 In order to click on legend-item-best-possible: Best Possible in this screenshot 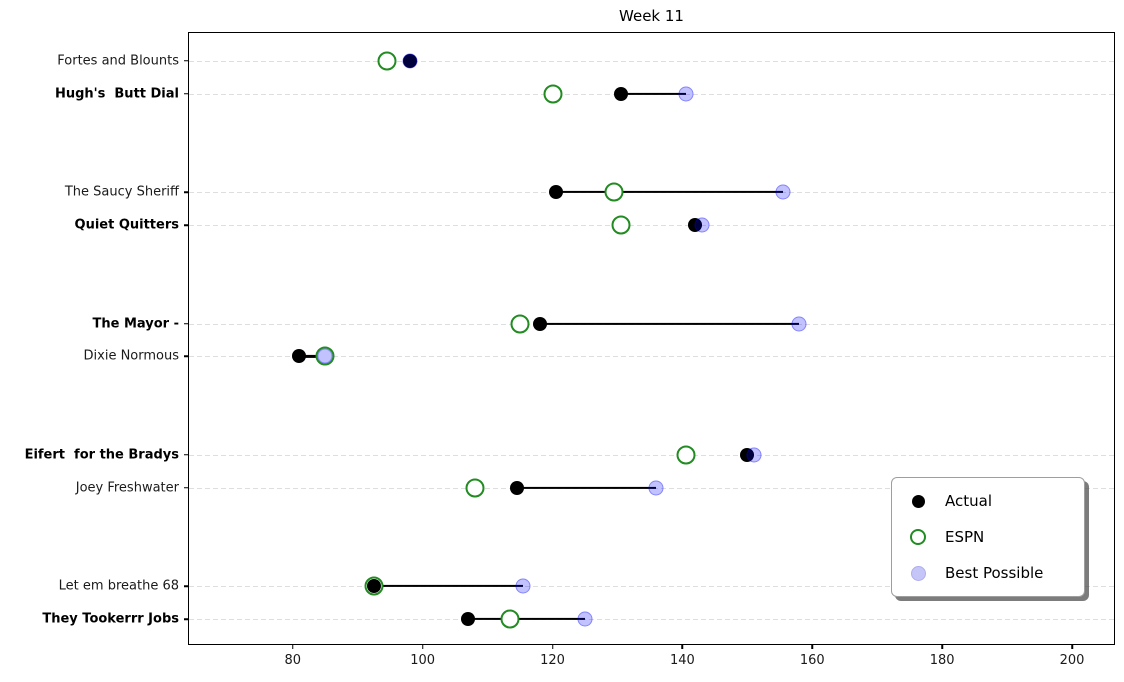, I will do `click(988, 573)`.